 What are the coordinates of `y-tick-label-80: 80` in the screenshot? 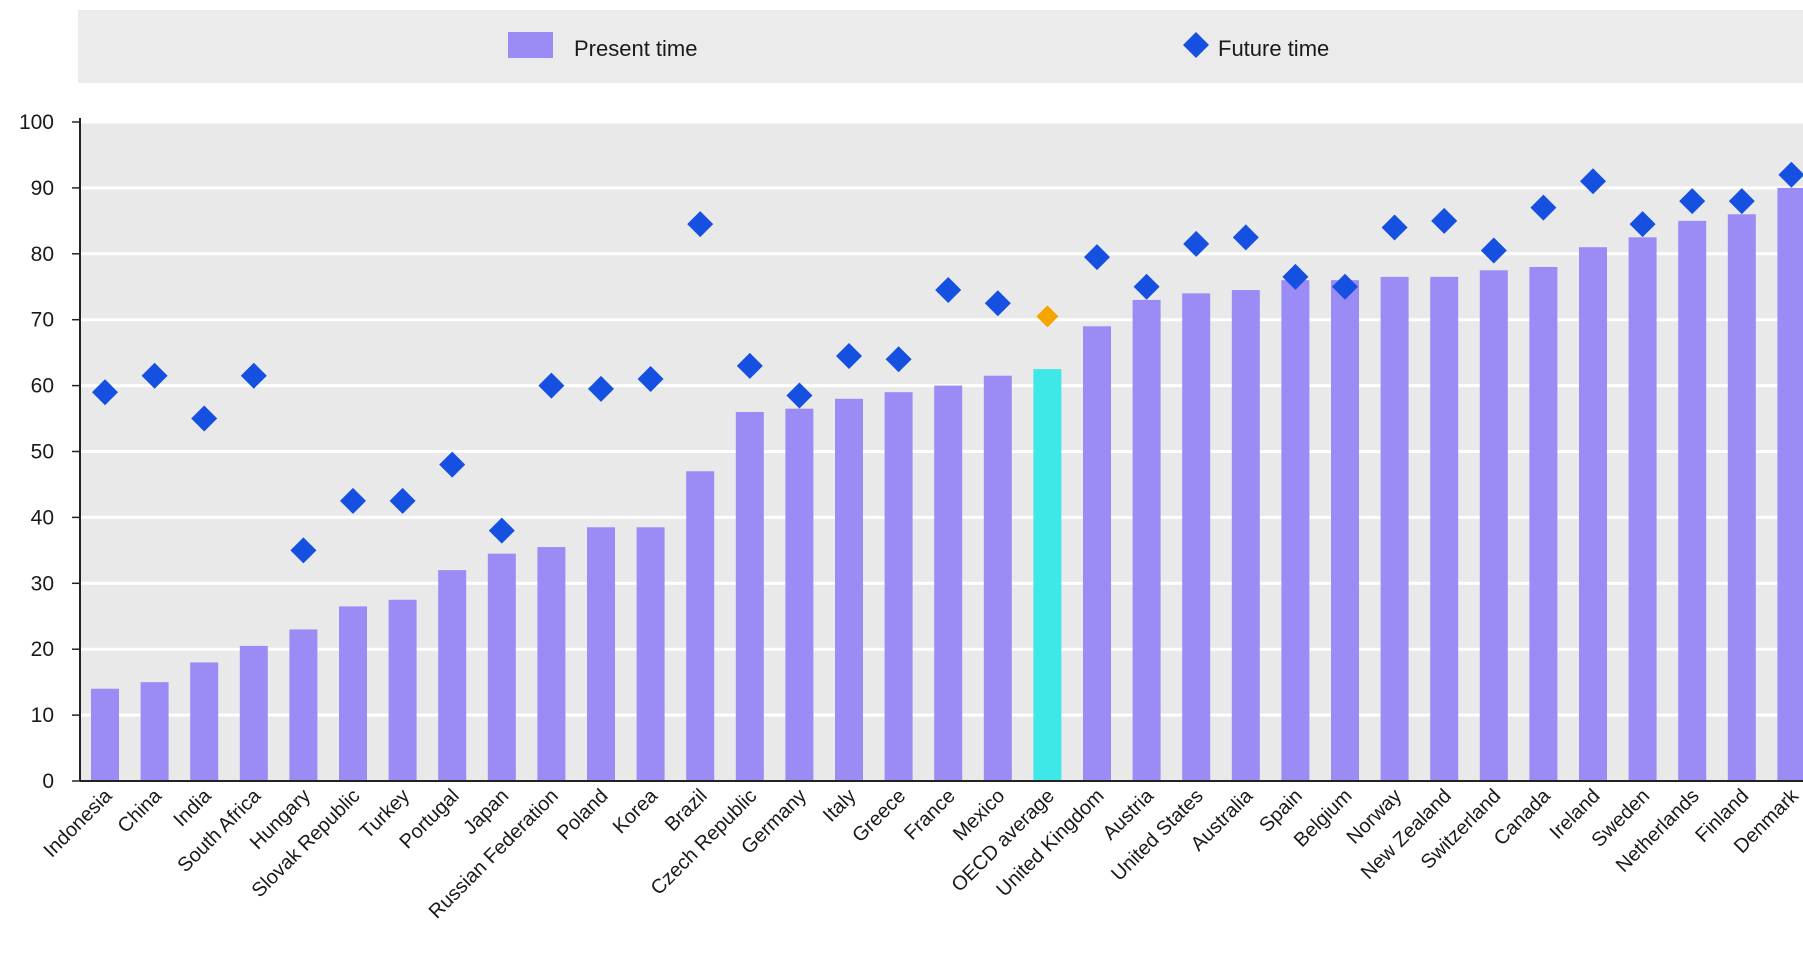 It's located at (42, 254).